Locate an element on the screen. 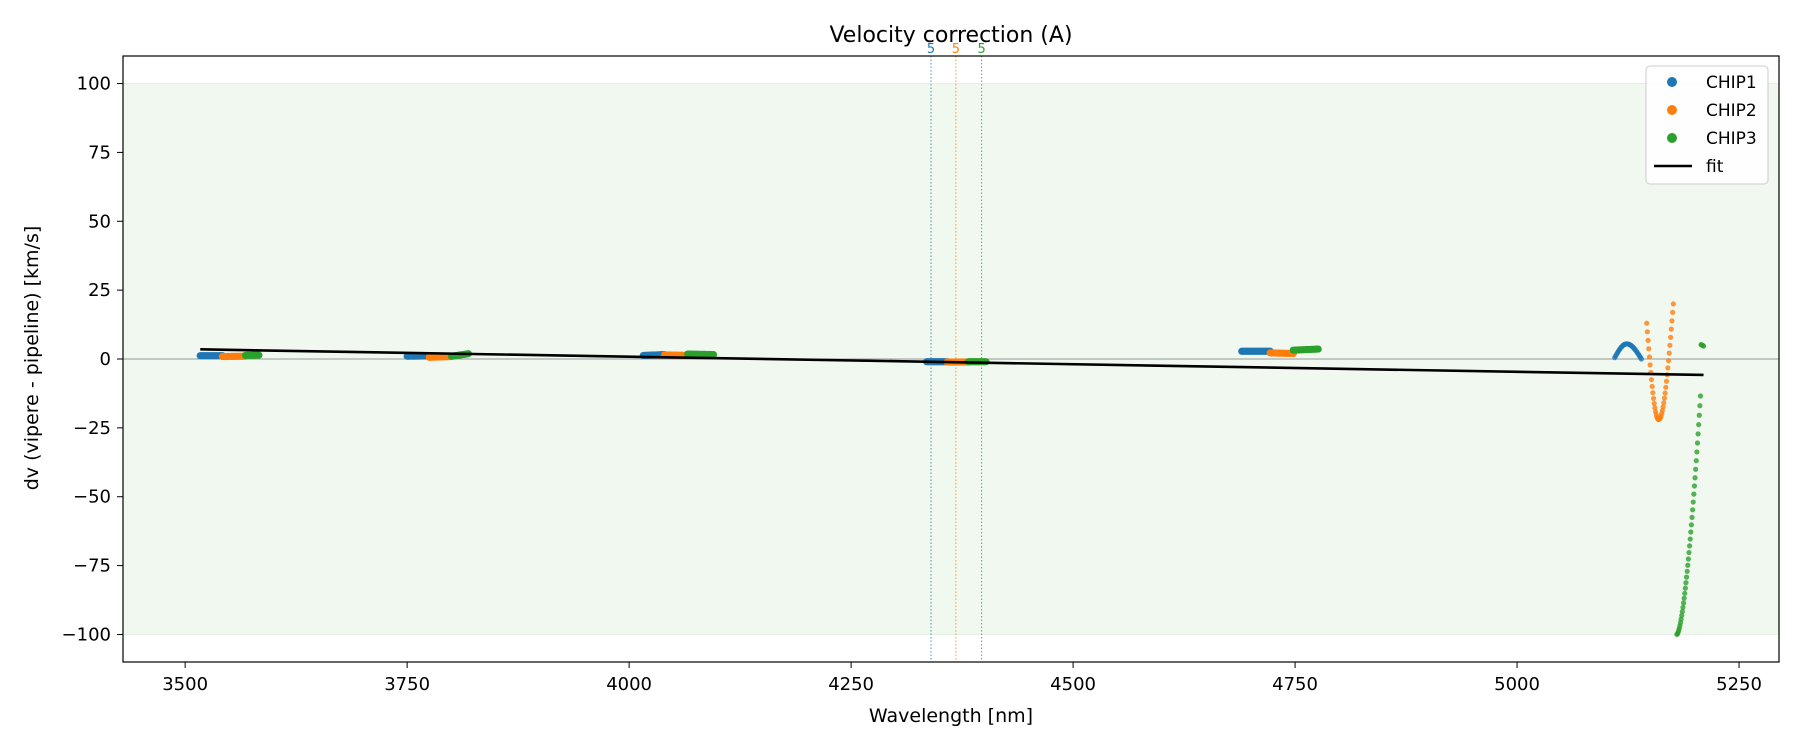 This screenshot has height=754, width=1800. x-tick-label-6: 4750 is located at coordinates (1295, 684).